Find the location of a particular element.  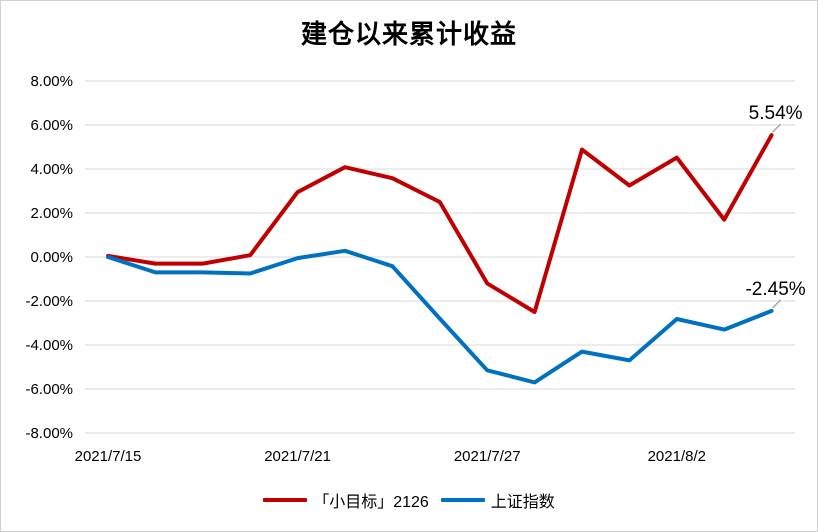

legend-label-strategy: 「小目标」2126 is located at coordinates (371, 502).